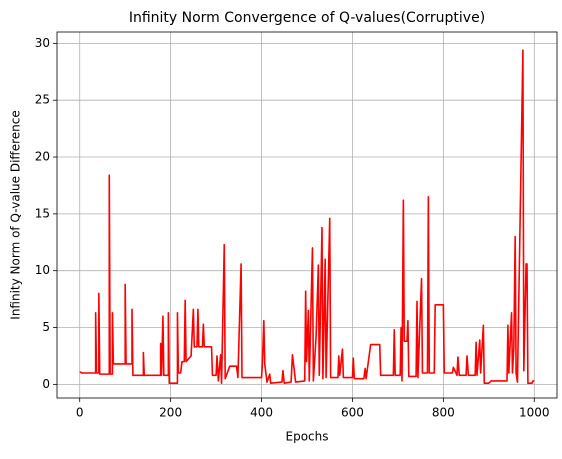 This screenshot has width=562, height=459. What do you see at coordinates (170, 413) in the screenshot?
I see `x-tick-label: 200` at bounding box center [170, 413].